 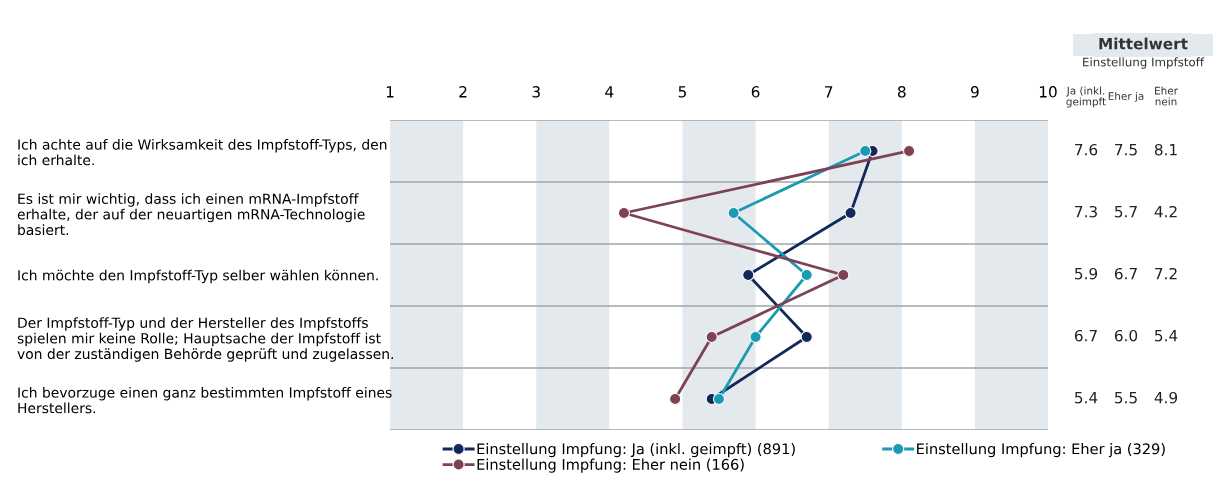 What do you see at coordinates (205, 400) in the screenshot?
I see `y-tick-label: Ich bevorzuge einen ganz bestimmten Impfstoff eines Herstellers.` at bounding box center [205, 400].